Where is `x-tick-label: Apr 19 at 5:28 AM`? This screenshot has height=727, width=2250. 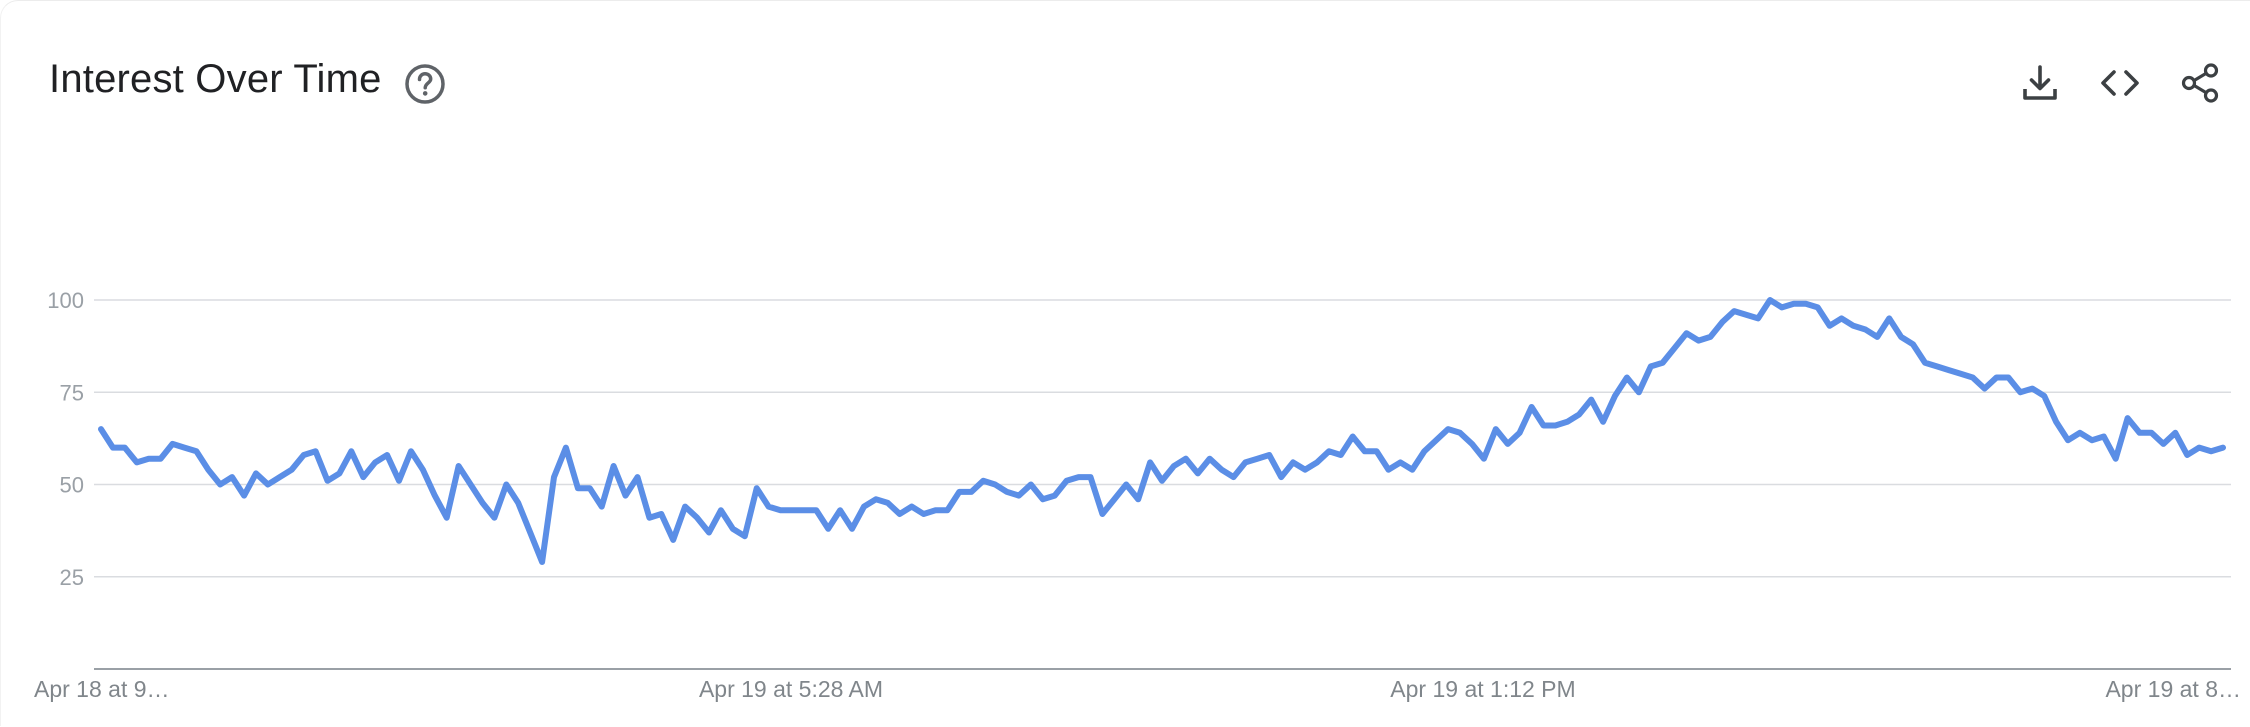 x-tick-label: Apr 19 at 5:28 AM is located at coordinates (791, 689).